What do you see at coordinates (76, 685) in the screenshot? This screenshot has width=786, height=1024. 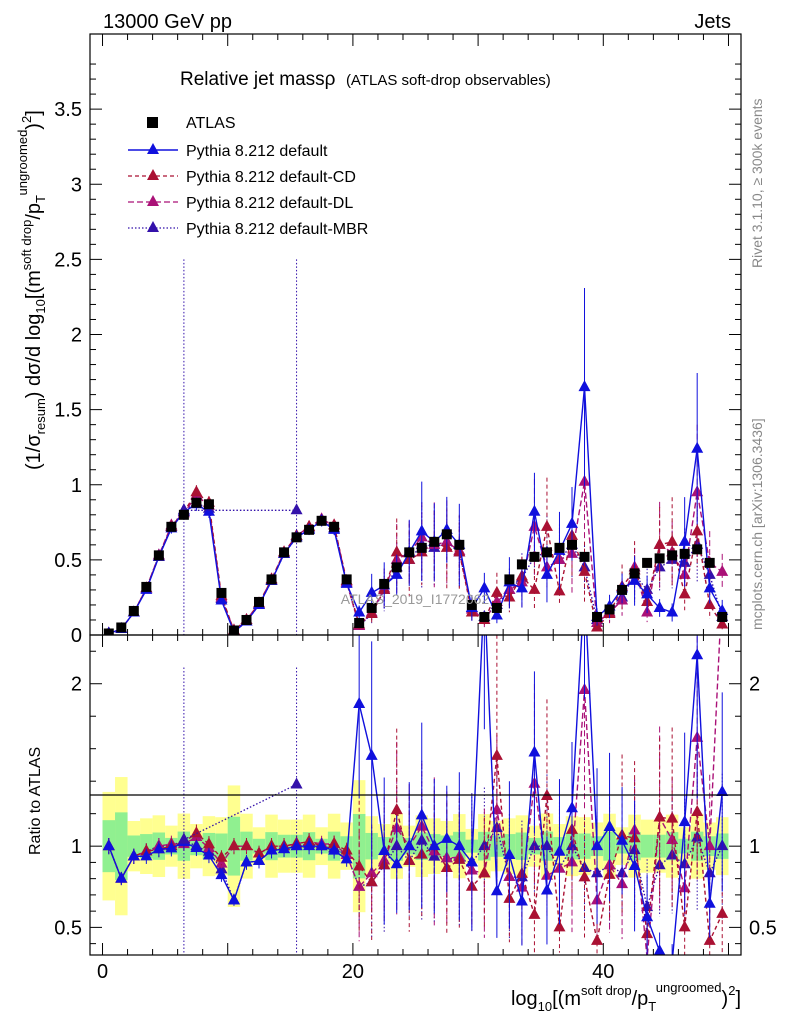 I see `y-tick-label-ratio: 2` at bounding box center [76, 685].